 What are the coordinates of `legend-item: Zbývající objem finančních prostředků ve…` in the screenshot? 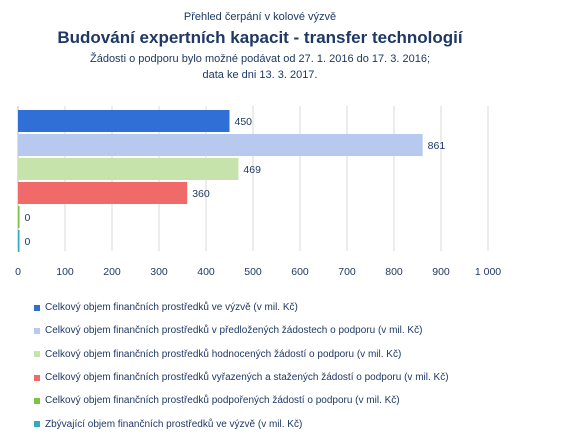 It's located at (241, 423).